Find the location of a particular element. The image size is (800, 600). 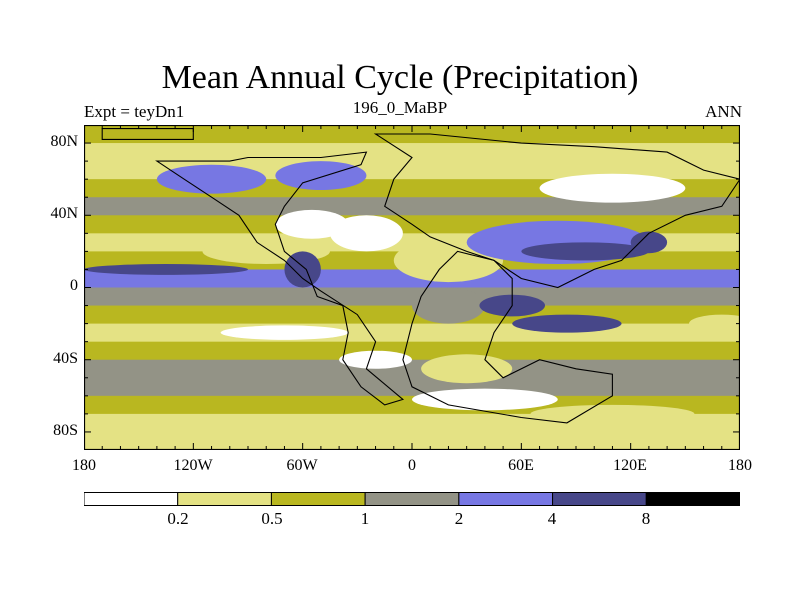

colorbar-label-8: 8 is located at coordinates (646, 518).